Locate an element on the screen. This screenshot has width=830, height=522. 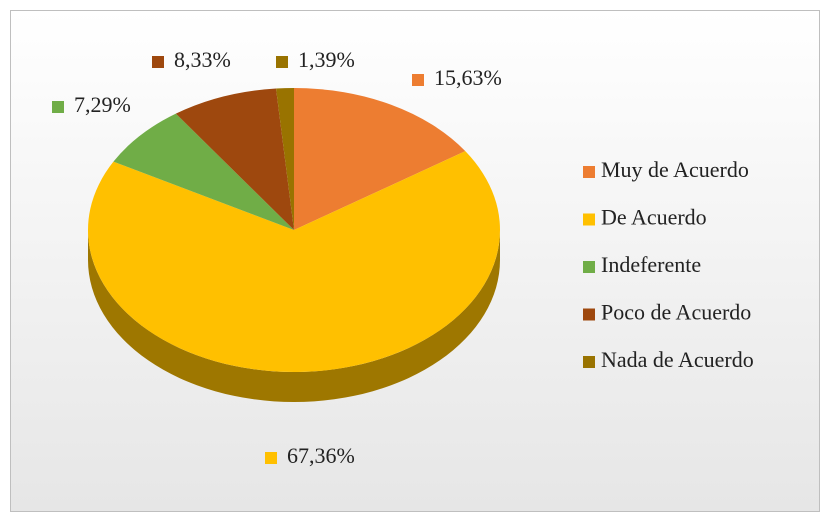
data-label: 8,33% is located at coordinates (202, 59).